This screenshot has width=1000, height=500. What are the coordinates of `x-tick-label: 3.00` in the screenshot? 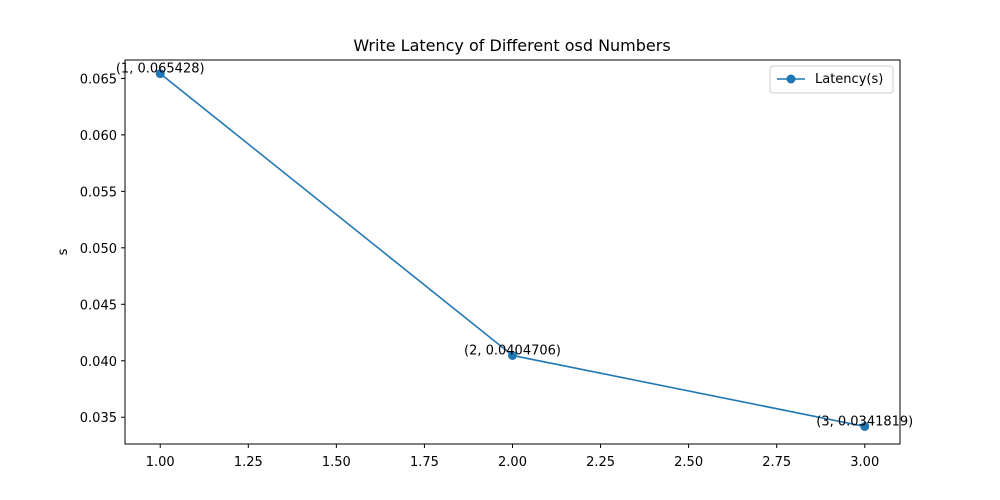 It's located at (864, 462).